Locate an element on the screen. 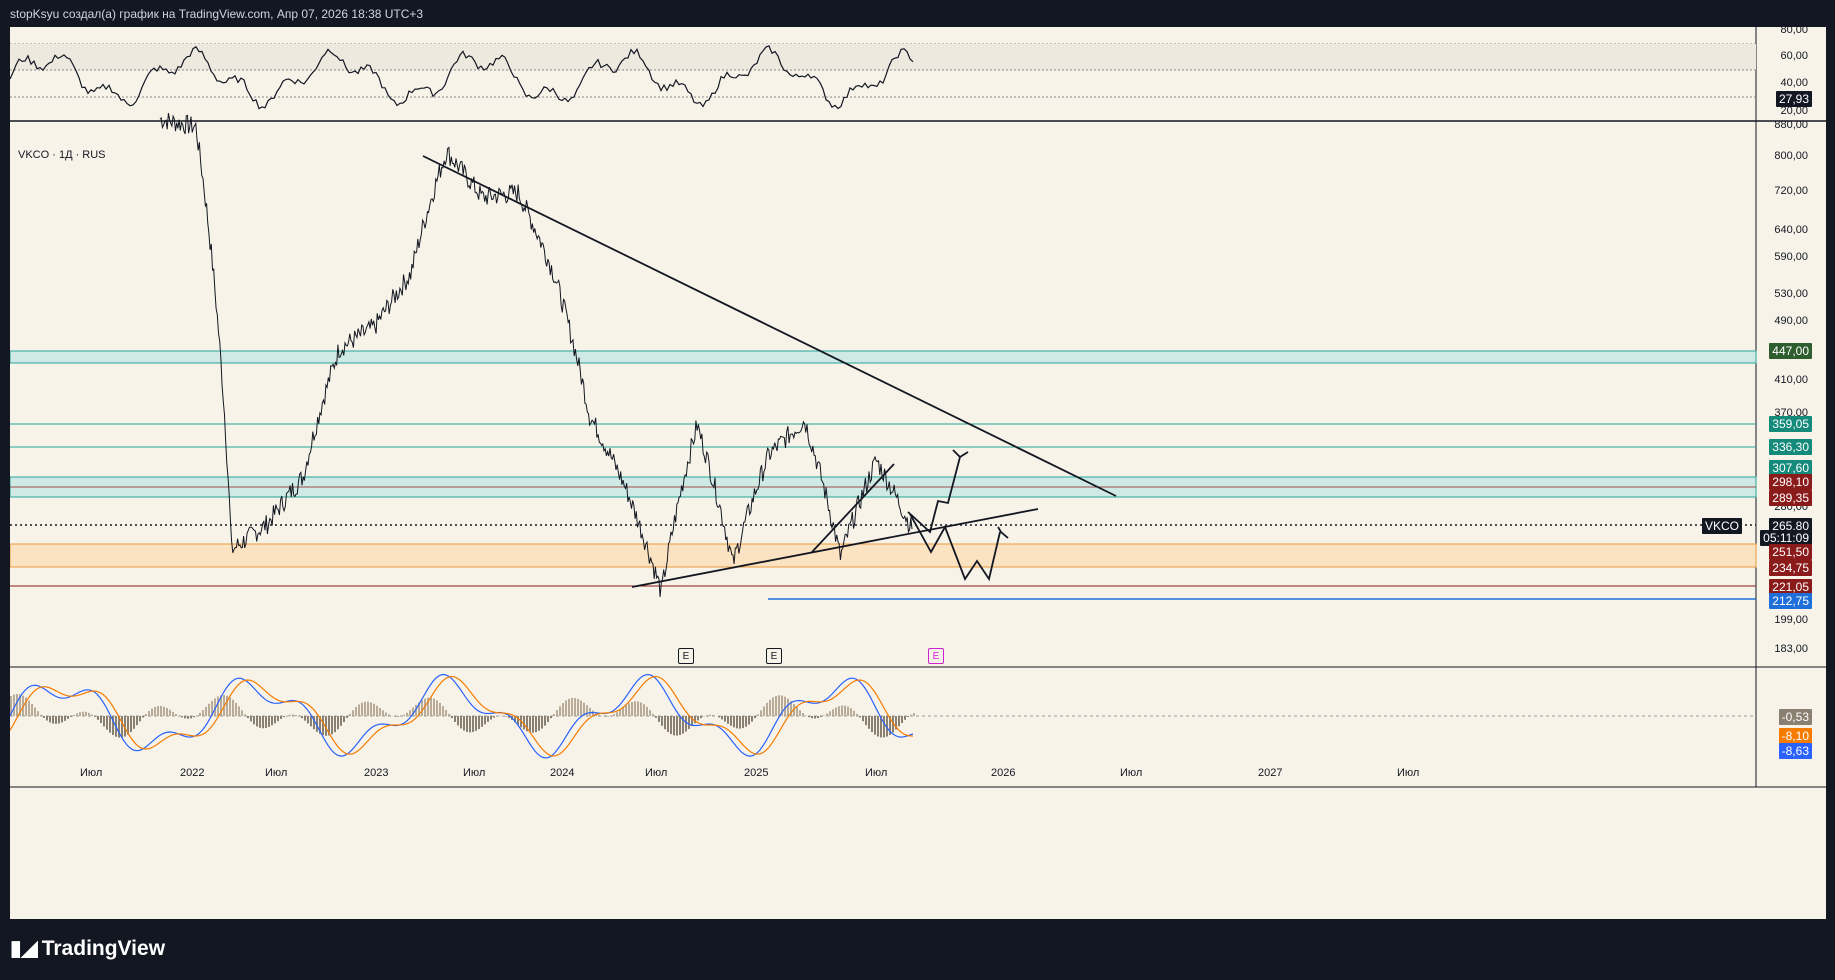 This screenshot has height=980, width=1835. bearish-arrowhead is located at coordinates (1003, 532).